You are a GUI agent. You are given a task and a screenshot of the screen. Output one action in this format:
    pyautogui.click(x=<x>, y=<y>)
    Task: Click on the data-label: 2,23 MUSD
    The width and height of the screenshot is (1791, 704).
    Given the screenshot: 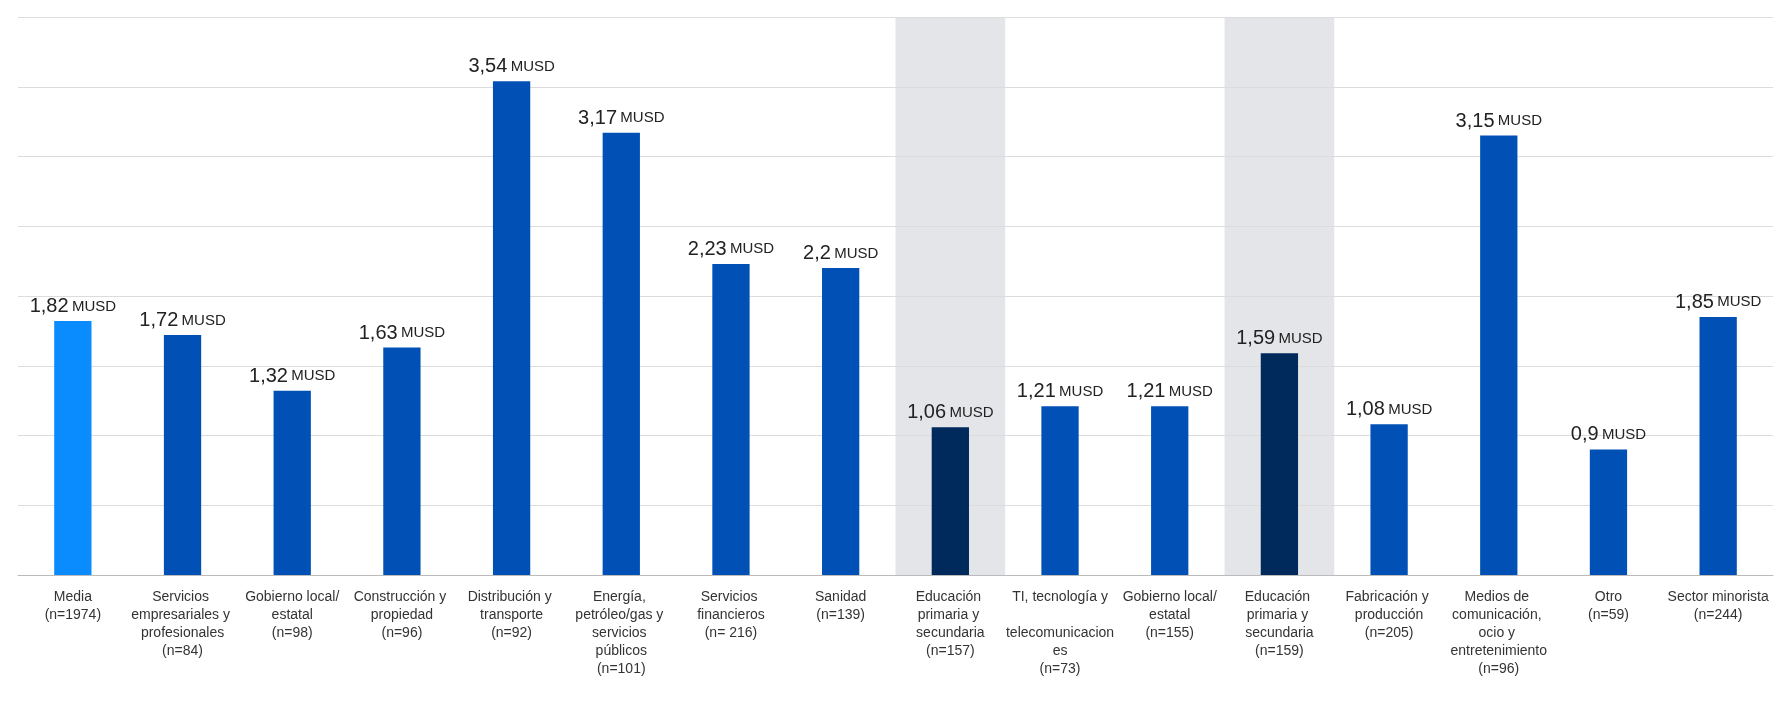 What is the action you would take?
    pyautogui.click(x=731, y=247)
    